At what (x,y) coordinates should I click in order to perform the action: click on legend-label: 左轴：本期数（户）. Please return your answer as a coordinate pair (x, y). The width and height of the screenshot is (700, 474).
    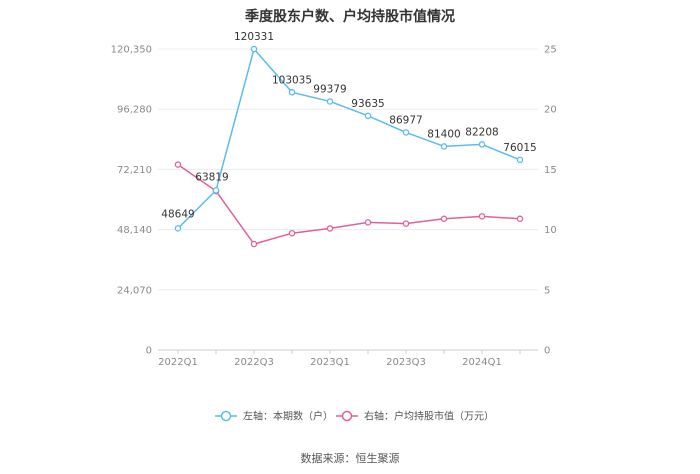
    Looking at the image, I should click on (288, 416).